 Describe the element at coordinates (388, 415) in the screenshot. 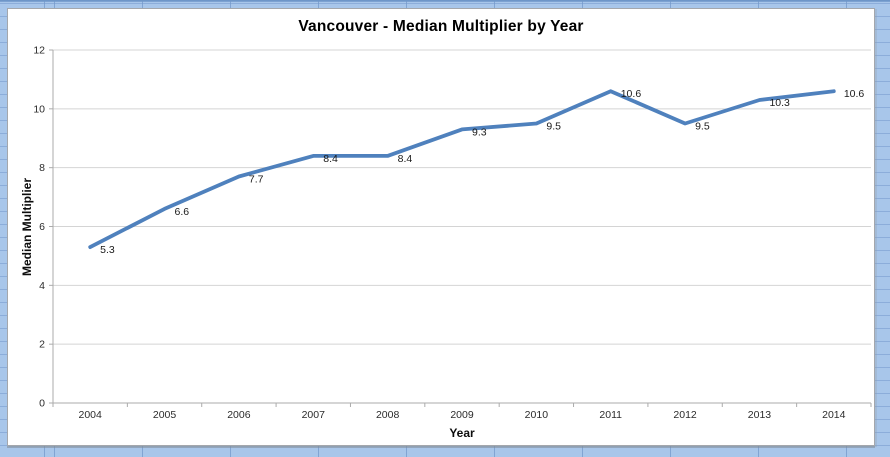

I see `x-tick-label: 2008` at that location.